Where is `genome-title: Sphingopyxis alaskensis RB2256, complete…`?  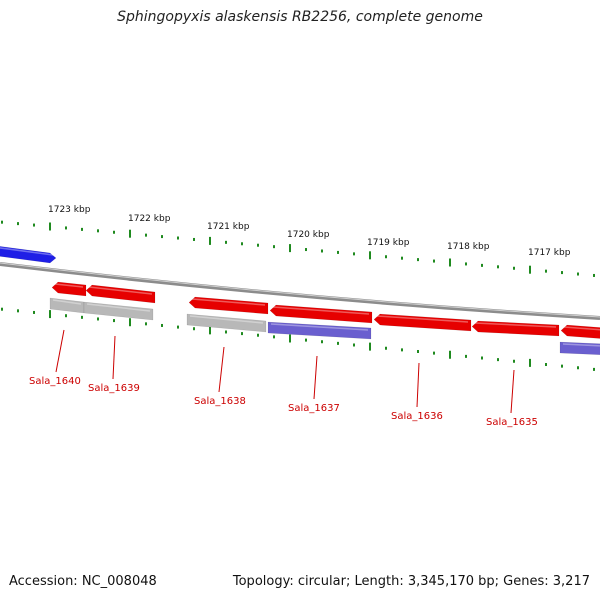 genome-title: Sphingopyxis alaskensis RB2256, complete… is located at coordinates (300, 17).